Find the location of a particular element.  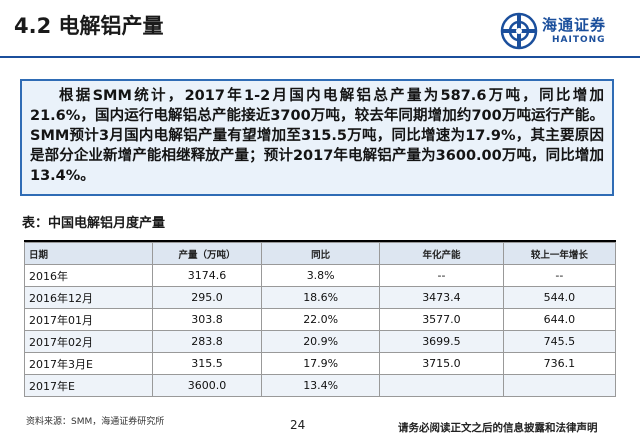

table-row: 2016年 3174.6 3.8% -- -- is located at coordinates (320, 275).